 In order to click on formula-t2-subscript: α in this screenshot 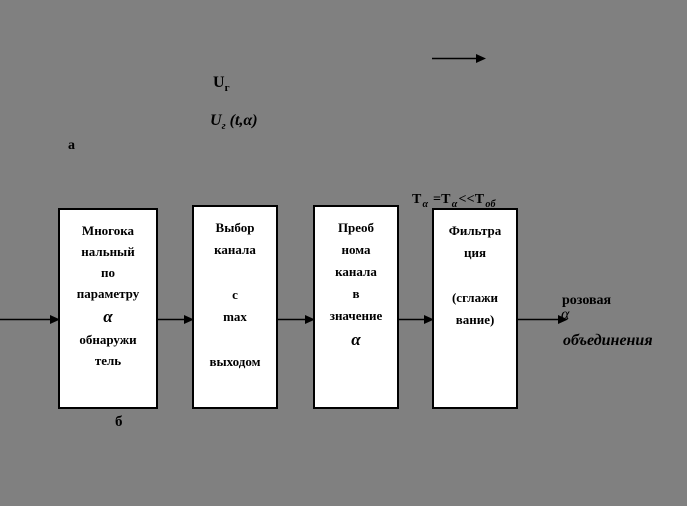, I will do `click(454, 204)`.